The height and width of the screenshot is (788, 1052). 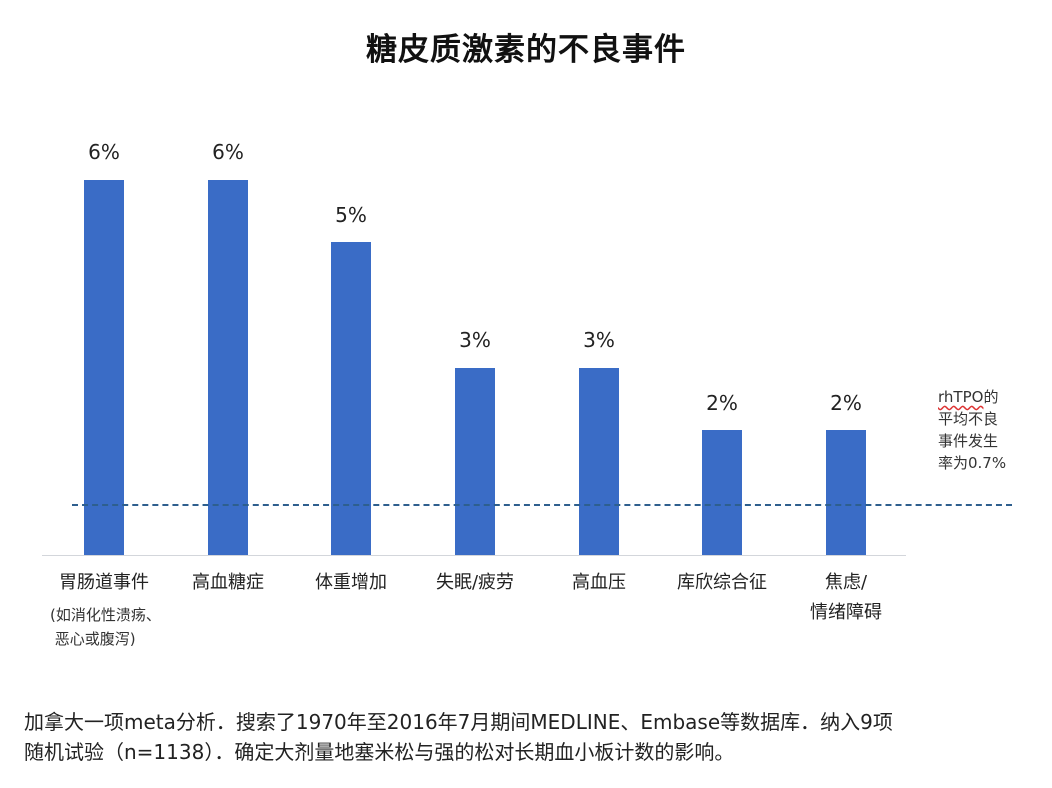 What do you see at coordinates (972, 430) in the screenshot?
I see `reference-line-annotation: rhTPO的 平均不良 事件发生 率为0.7%` at bounding box center [972, 430].